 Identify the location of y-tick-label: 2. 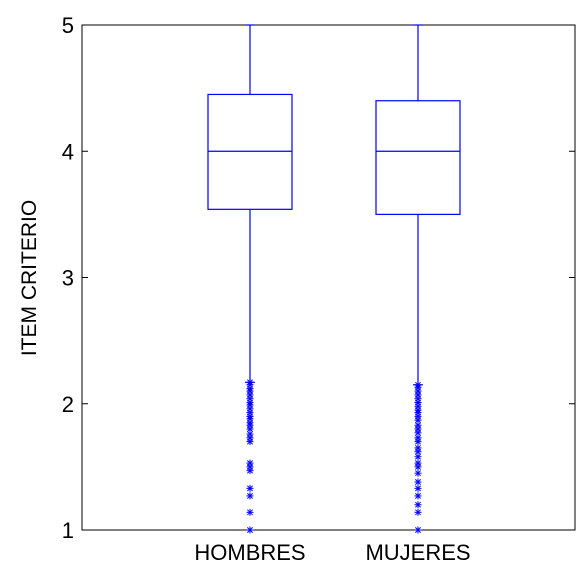
(68, 404).